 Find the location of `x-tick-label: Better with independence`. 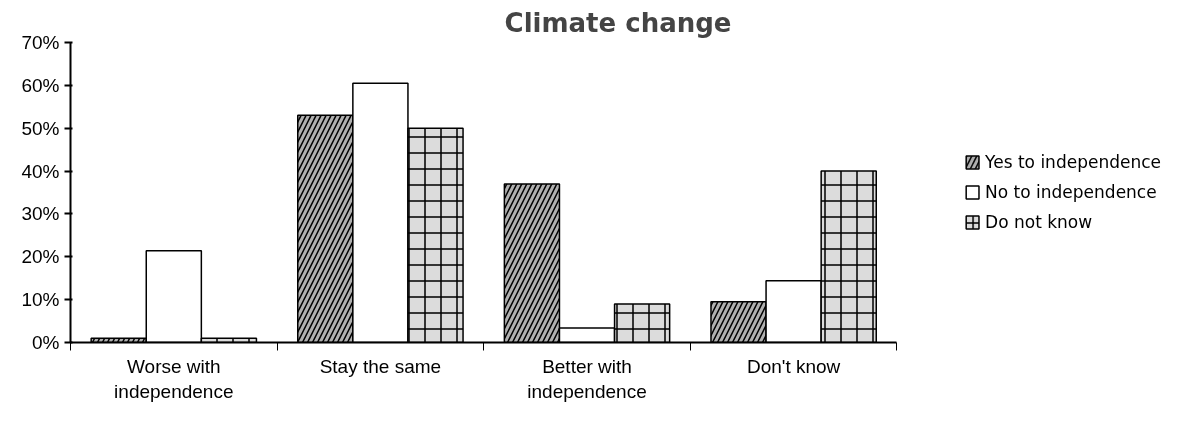

x-tick-label: Better with independence is located at coordinates (587, 378).